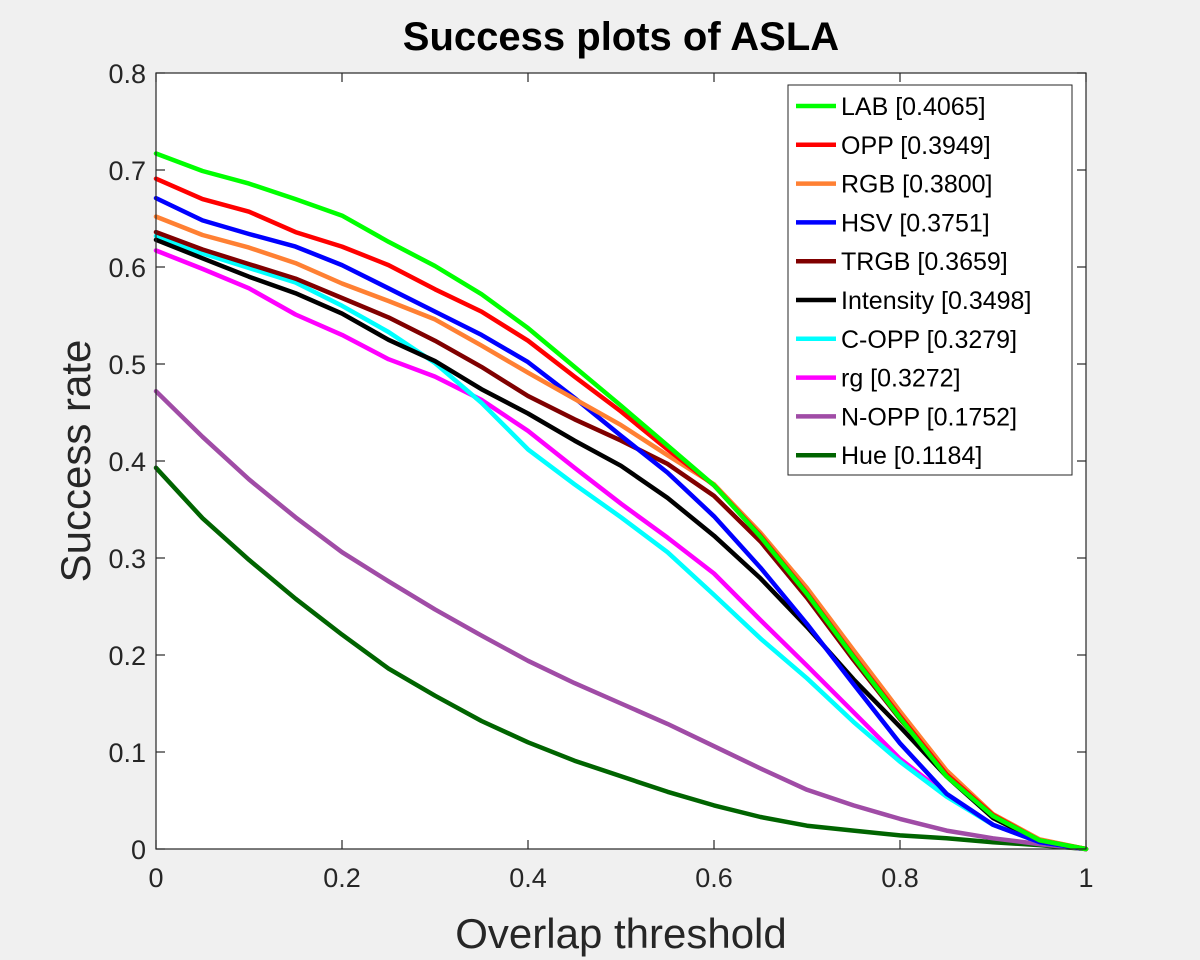 This screenshot has height=960, width=1200. Describe the element at coordinates (915, 223) in the screenshot. I see `legend-label-hsv: HSV [0.3751]` at that location.